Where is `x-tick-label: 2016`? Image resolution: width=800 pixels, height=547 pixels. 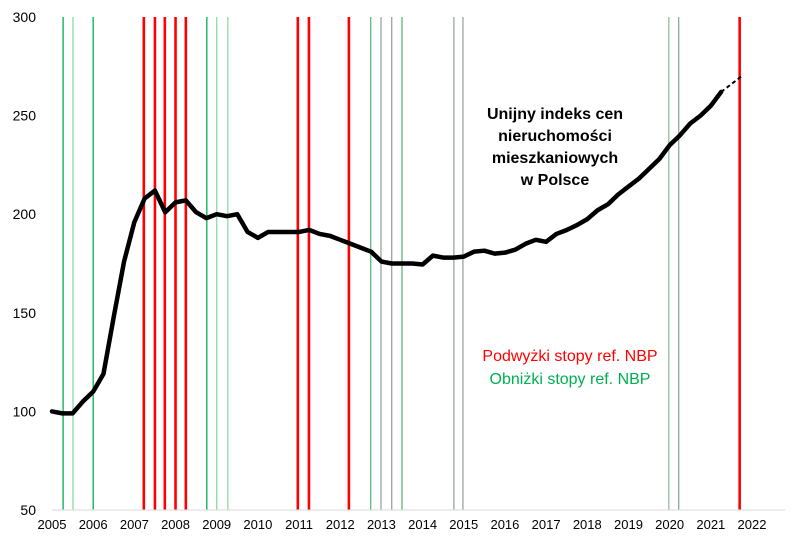
x-tick-label: 2016 is located at coordinates (504, 524).